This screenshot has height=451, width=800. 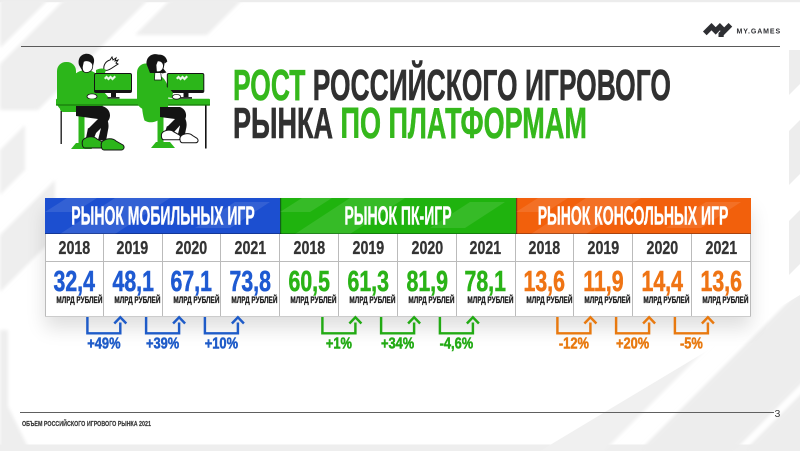 I want to click on svg-text: +20%, so click(x=632, y=344).